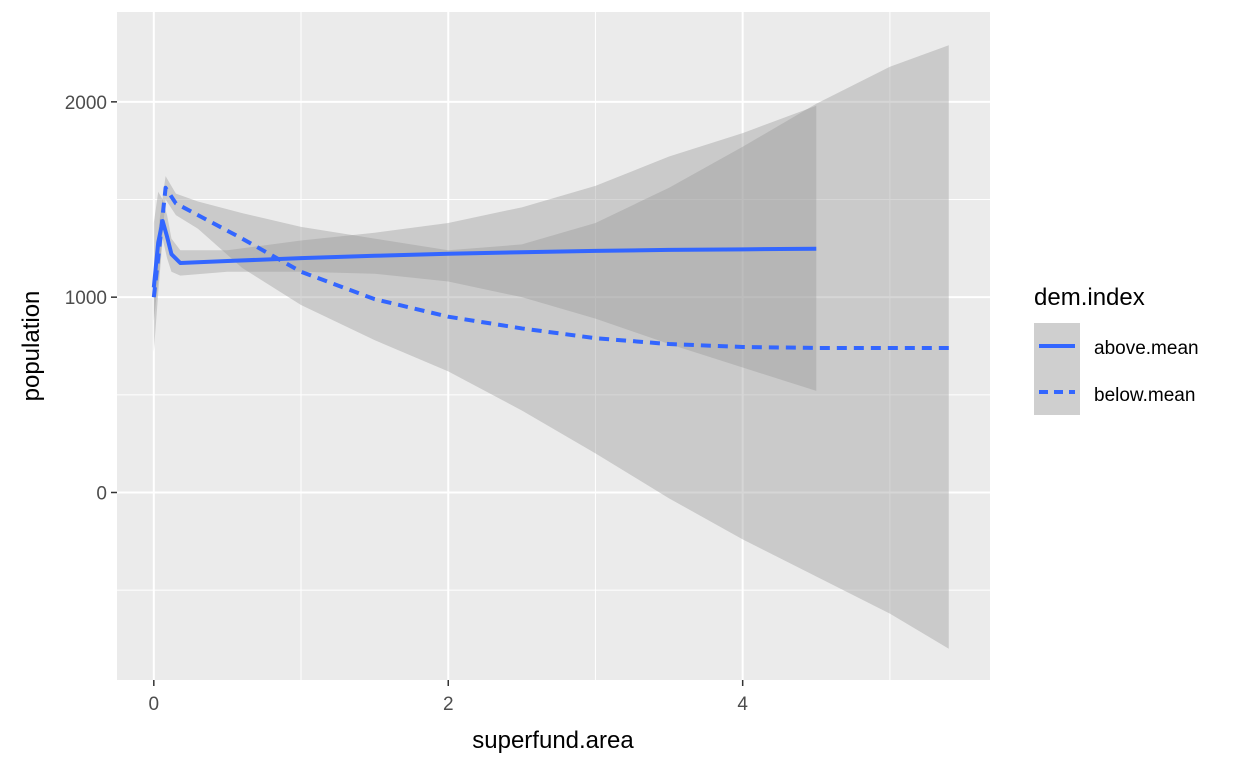 The image size is (1248, 768). Describe the element at coordinates (484, 253) in the screenshot. I see `series-line-above-mean` at that location.